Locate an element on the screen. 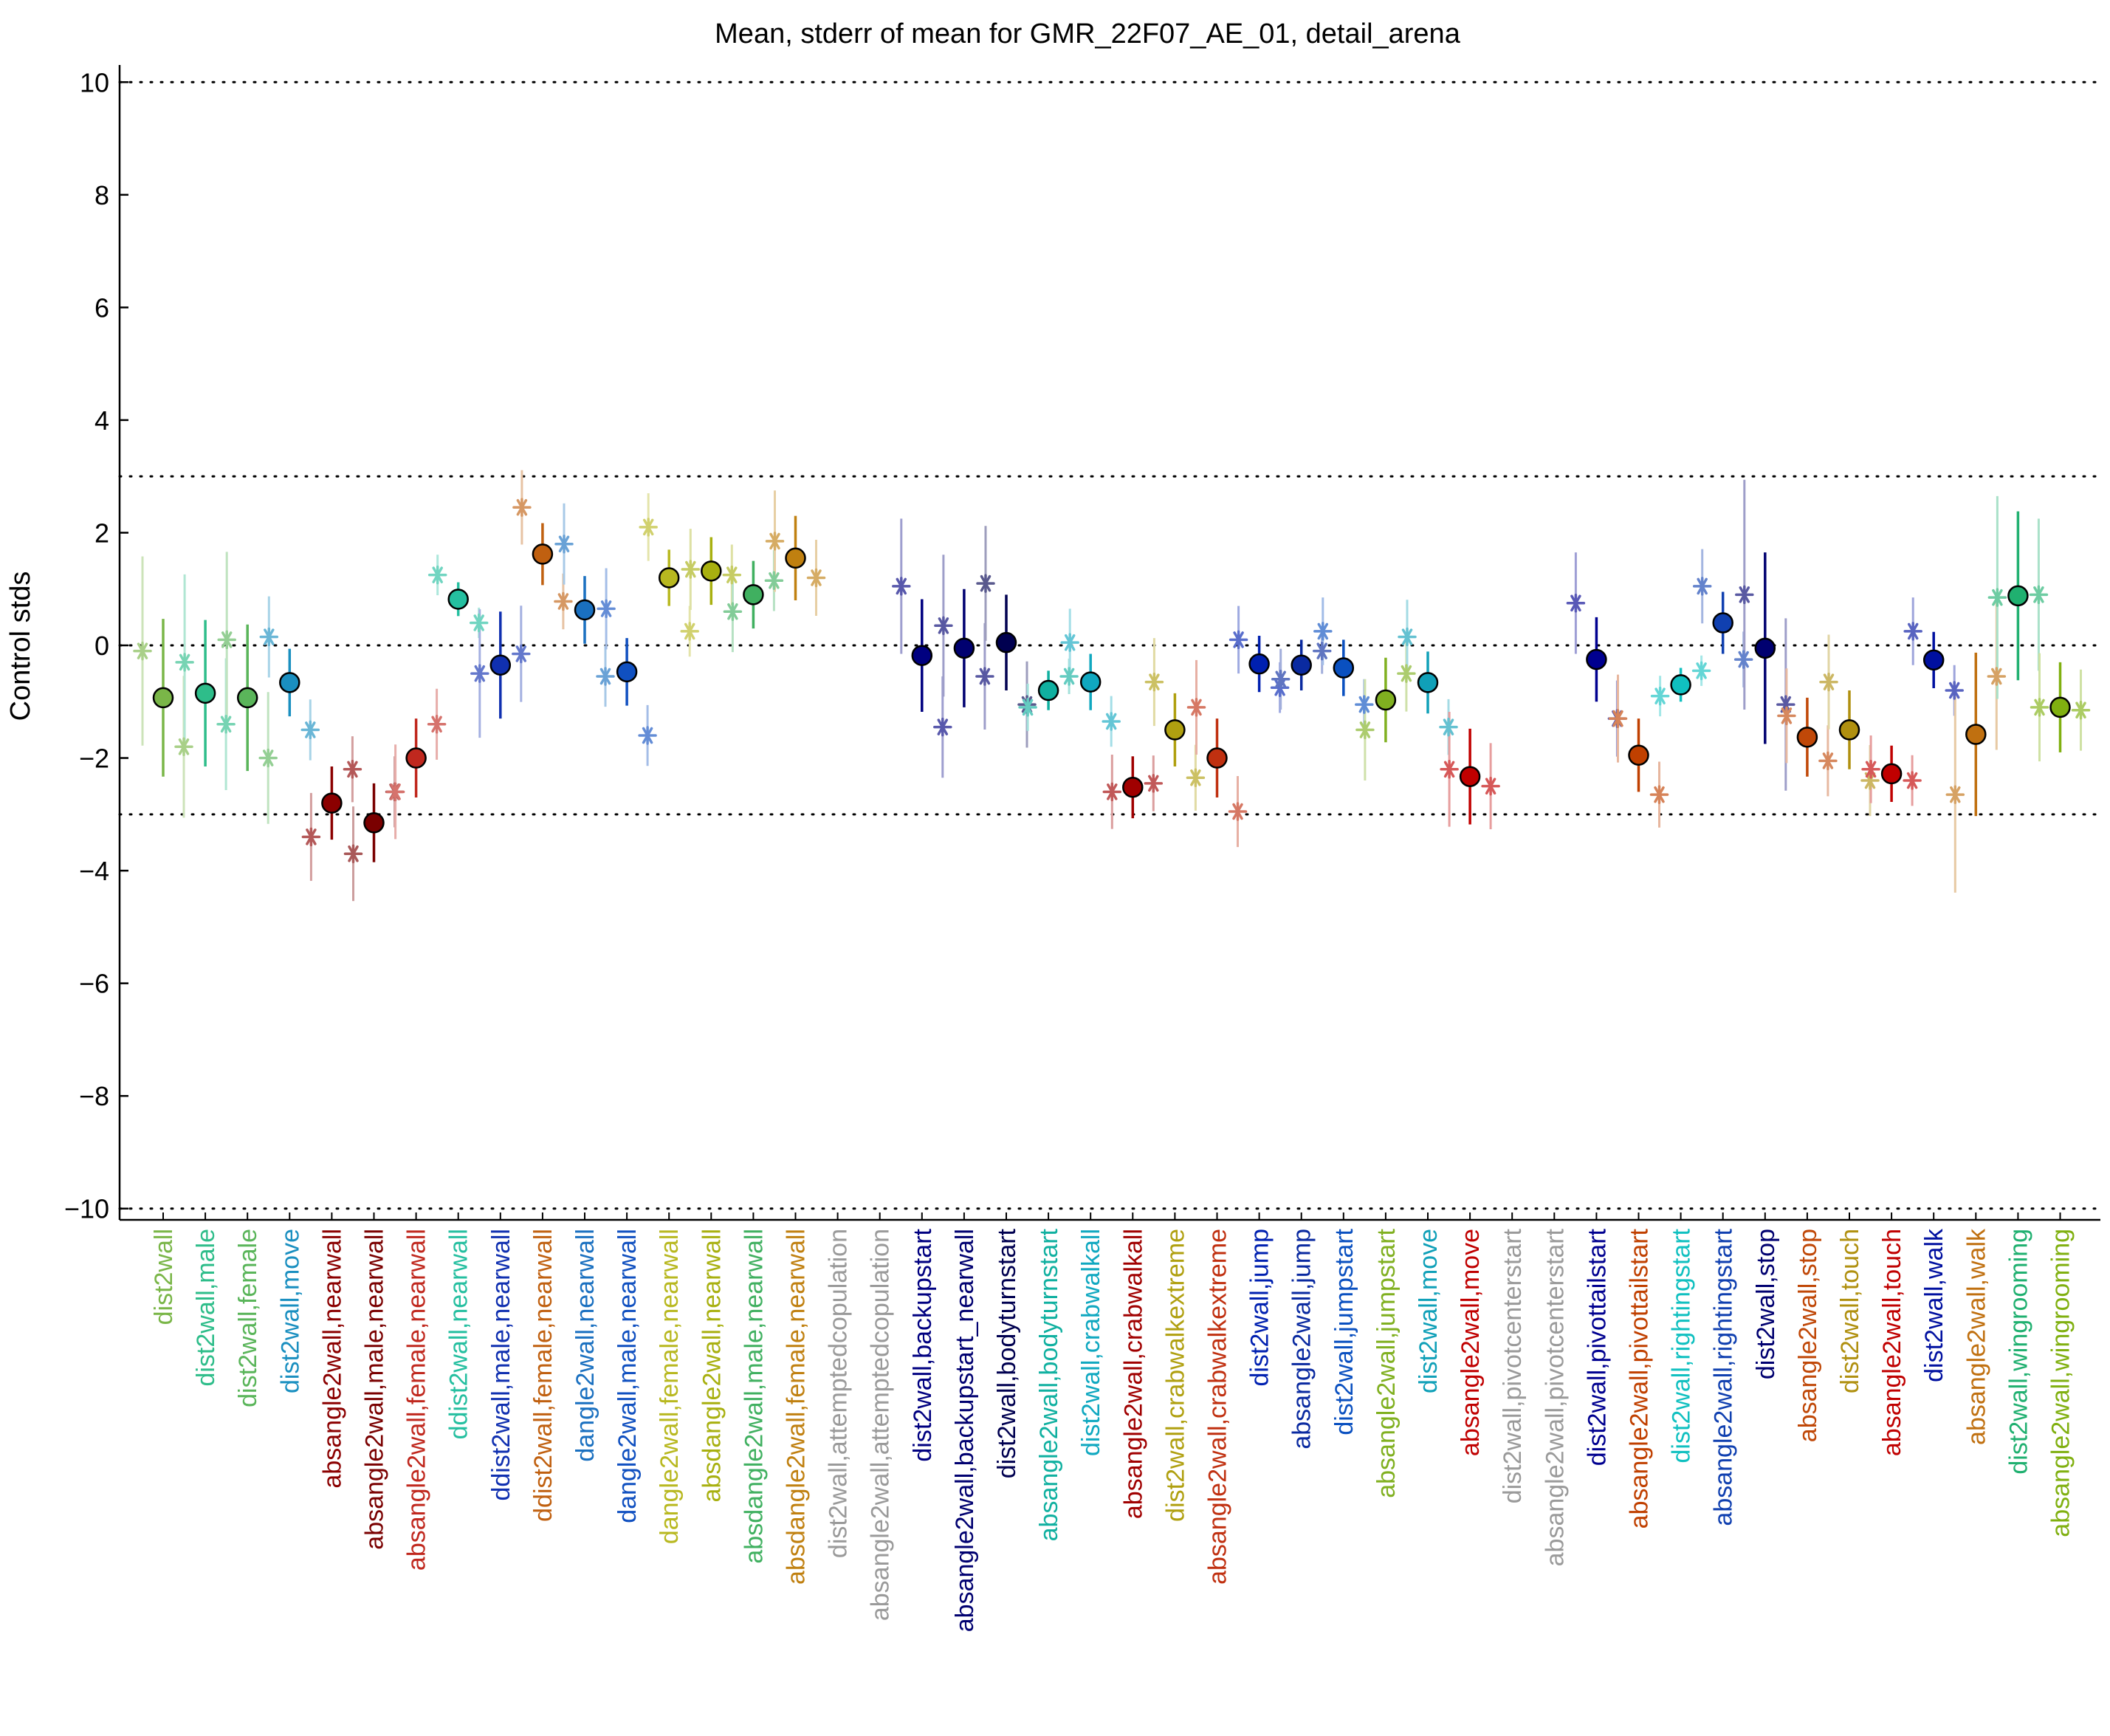 The image size is (2110, 1736). x-tick-label: absangle2wall,rightingstart is located at coordinates (1724, 1377).